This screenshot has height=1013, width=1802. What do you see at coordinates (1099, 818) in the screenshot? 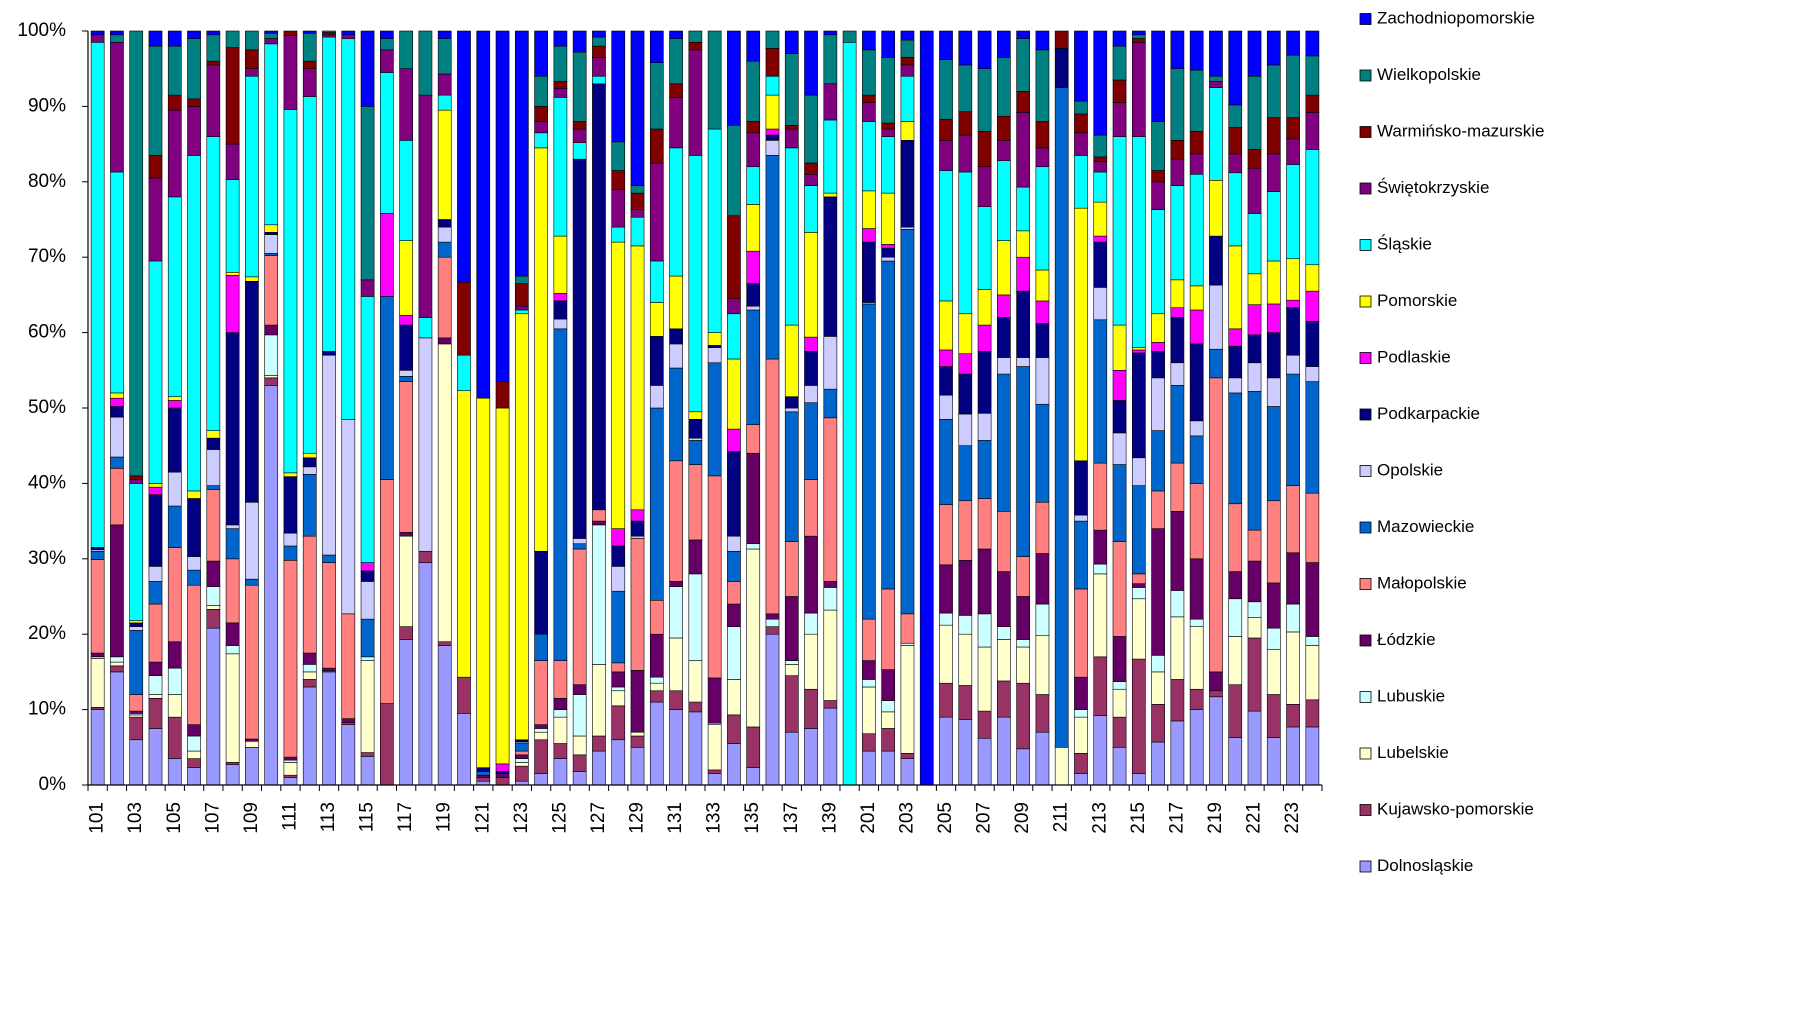
I see `x-tick-label: 213` at bounding box center [1099, 818].